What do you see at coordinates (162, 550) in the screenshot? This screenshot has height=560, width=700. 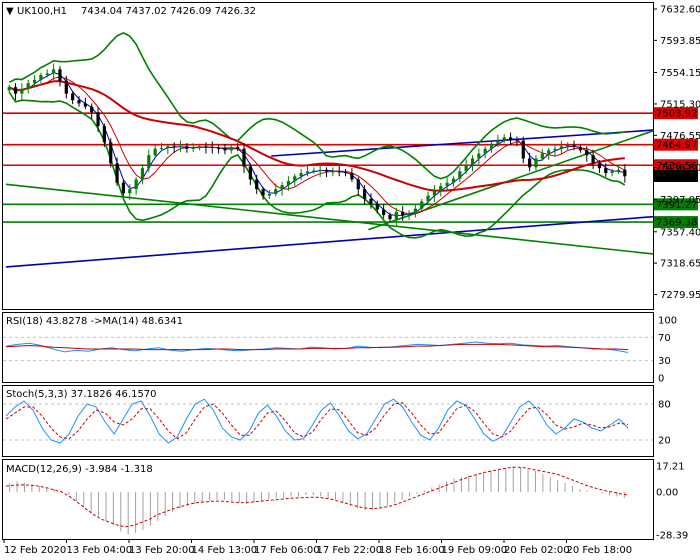 I see `time-tick-label: 13 Feb 20:00` at bounding box center [162, 550].